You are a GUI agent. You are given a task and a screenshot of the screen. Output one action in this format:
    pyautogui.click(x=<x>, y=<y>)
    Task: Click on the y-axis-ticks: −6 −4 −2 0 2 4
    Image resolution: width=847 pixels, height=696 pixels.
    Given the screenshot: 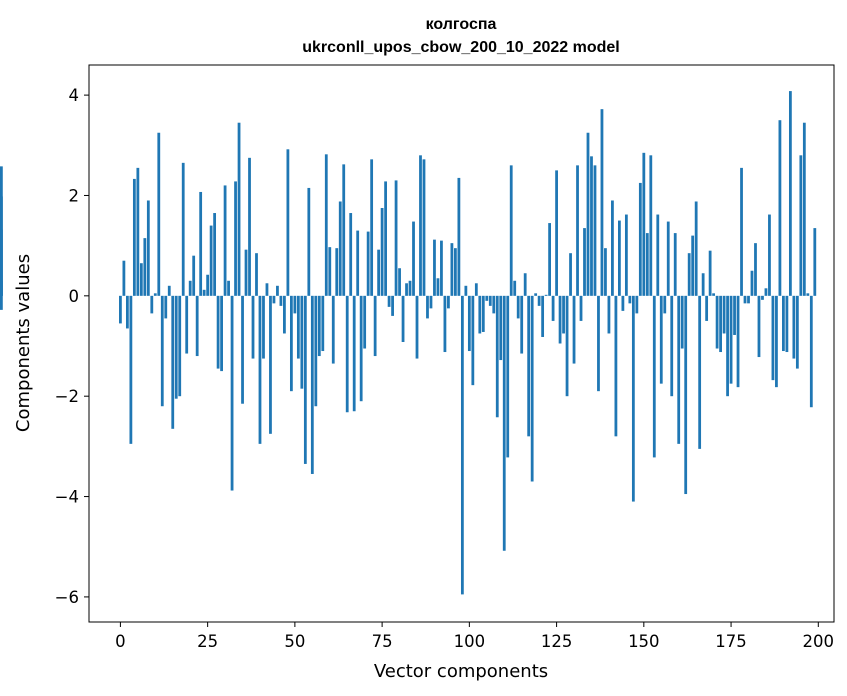 What is the action you would take?
    pyautogui.click(x=72, y=346)
    